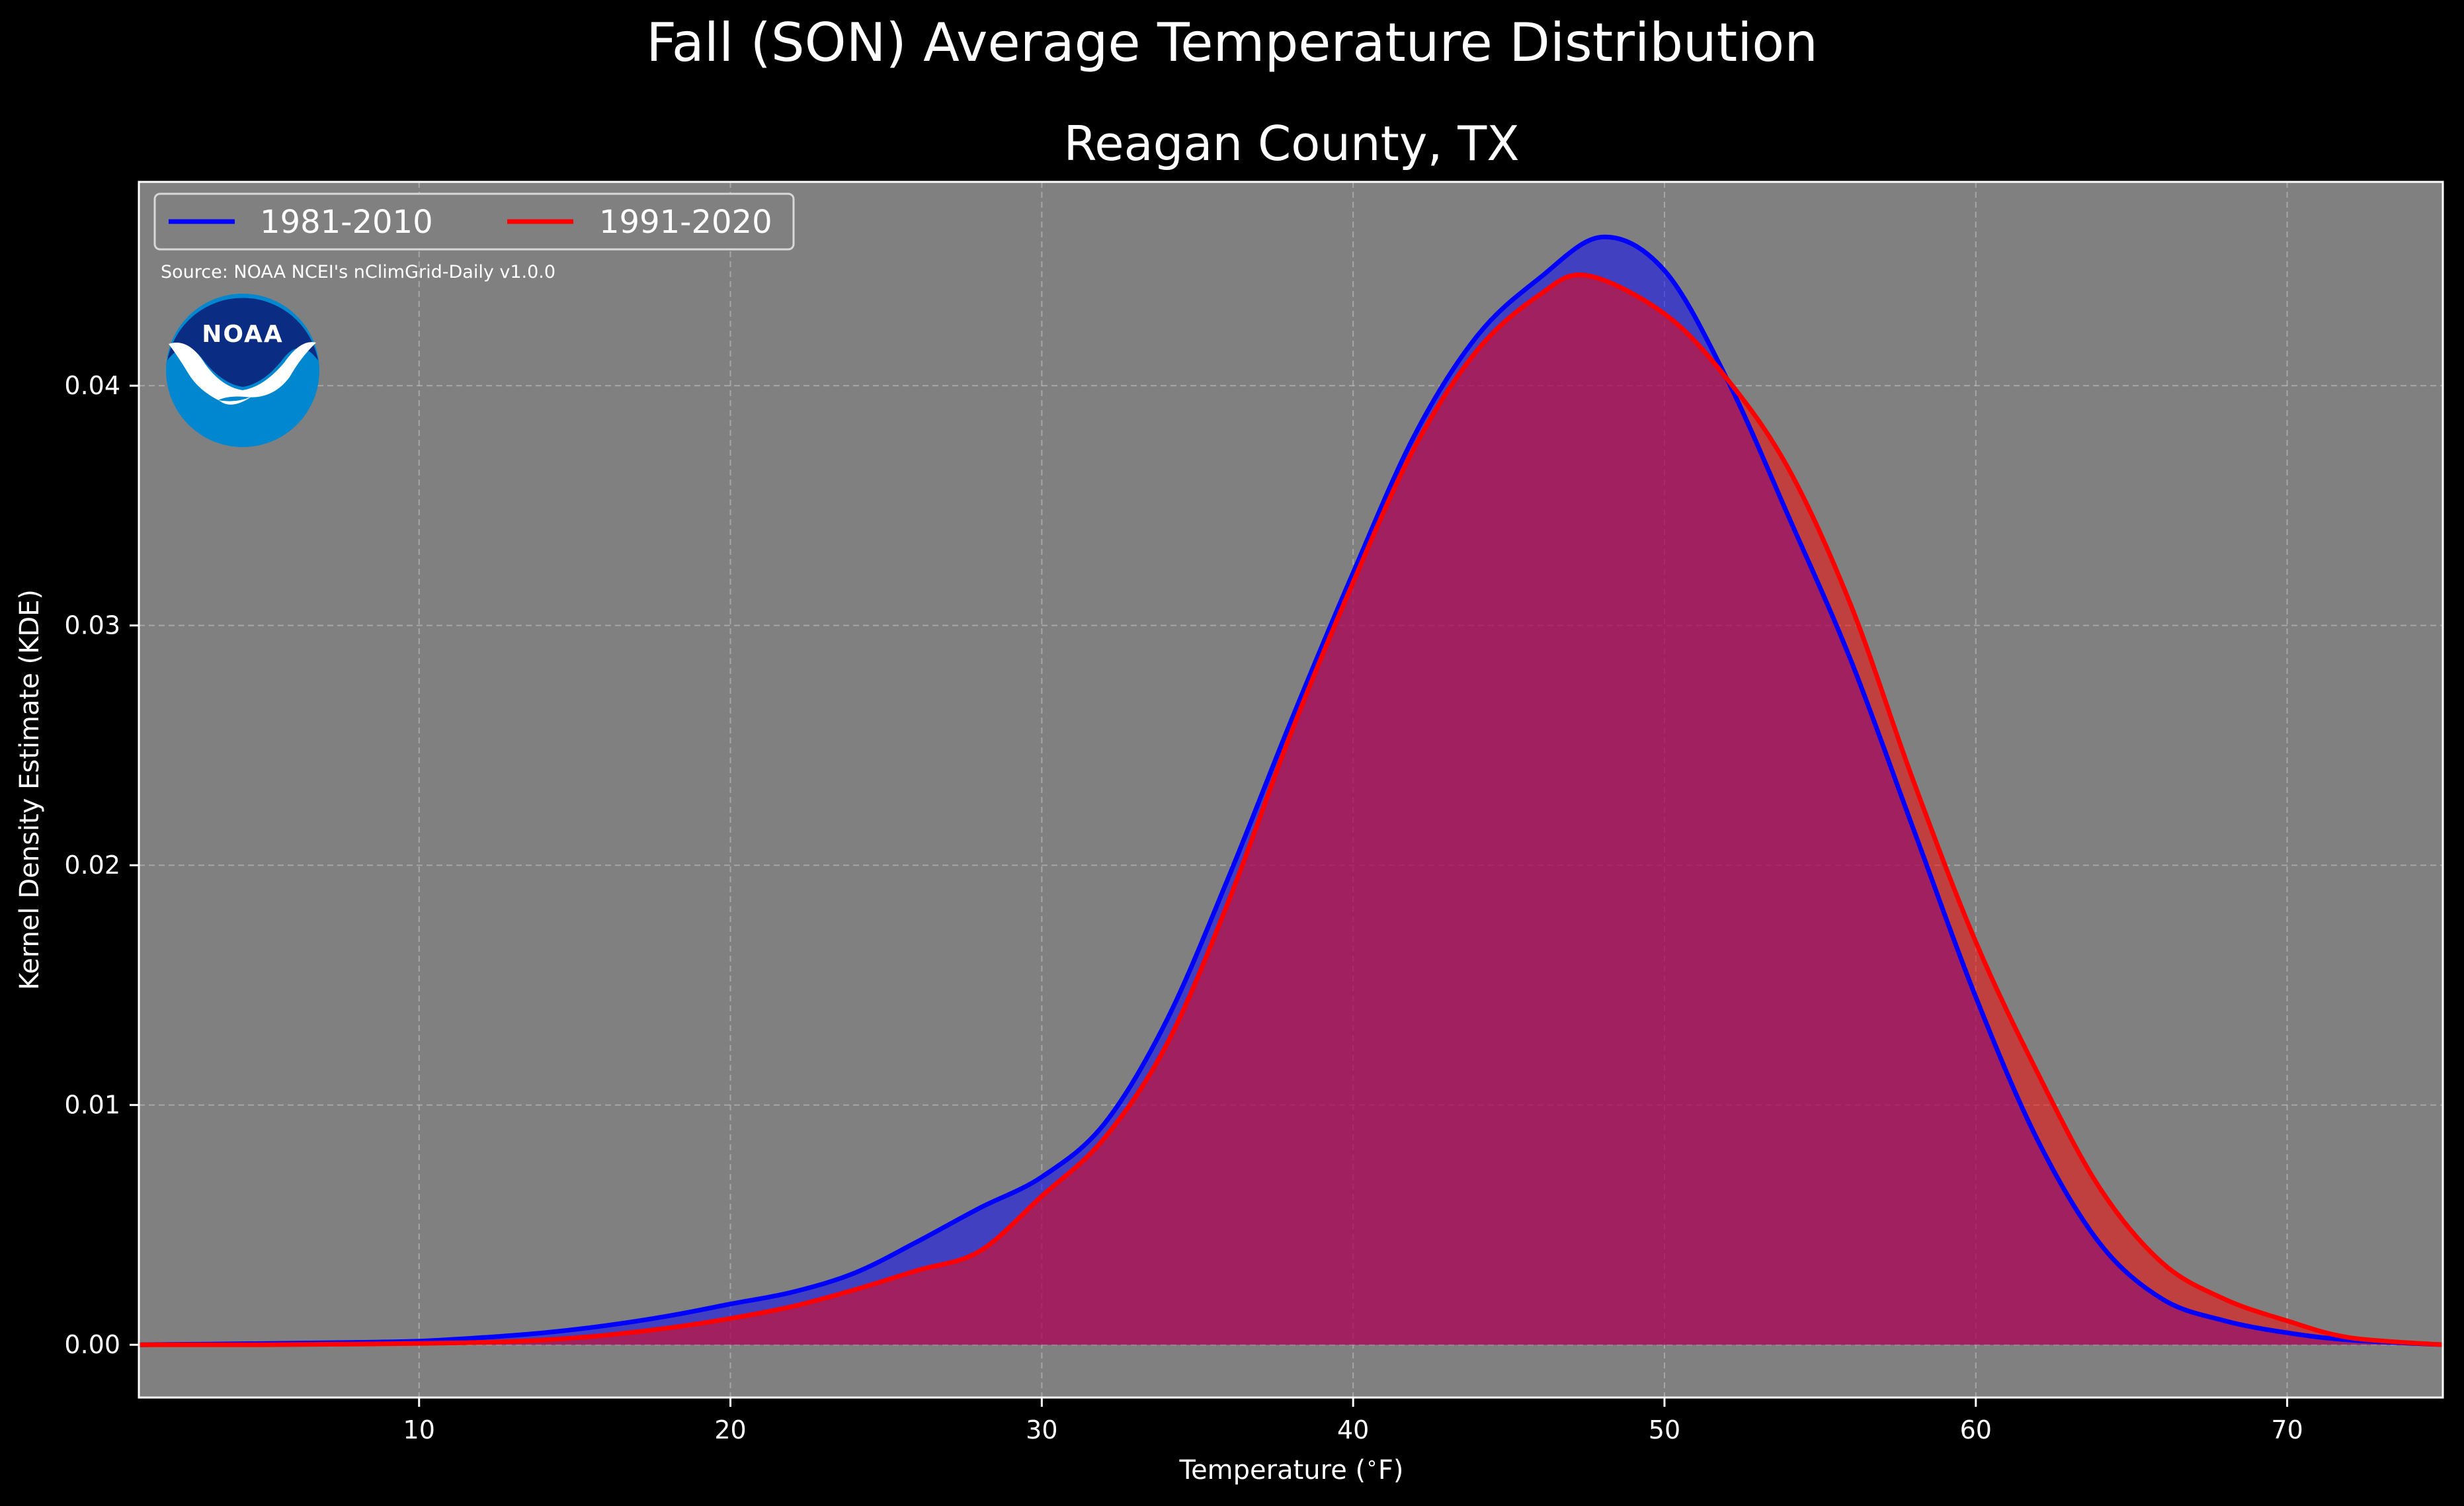 The image size is (2464, 1506). What do you see at coordinates (92, 866) in the screenshot?
I see `y-tick-label: 0.02` at bounding box center [92, 866].